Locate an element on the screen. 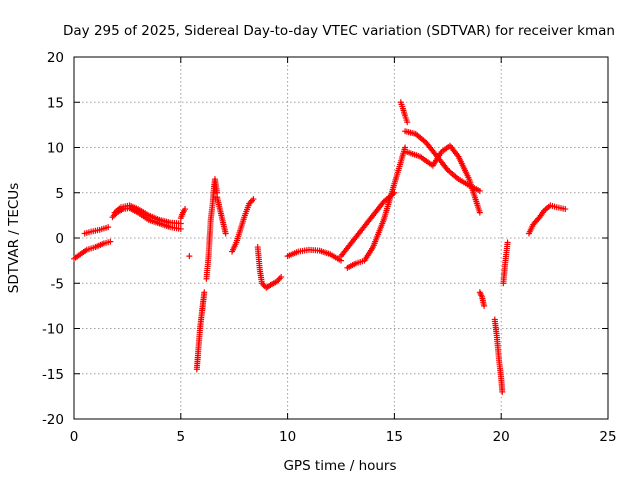 The width and height of the screenshot is (640, 480). y-axis-label: SDTVAR / TECUs is located at coordinates (14, 238).